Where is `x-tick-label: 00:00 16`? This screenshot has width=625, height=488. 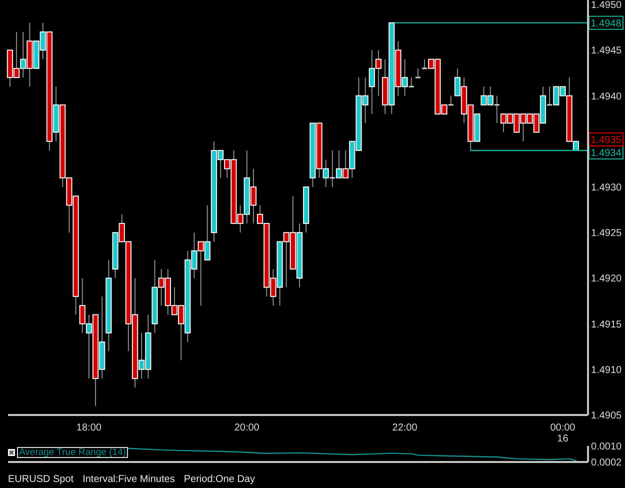 x-tick-label: 00:00 16 is located at coordinates (563, 433).